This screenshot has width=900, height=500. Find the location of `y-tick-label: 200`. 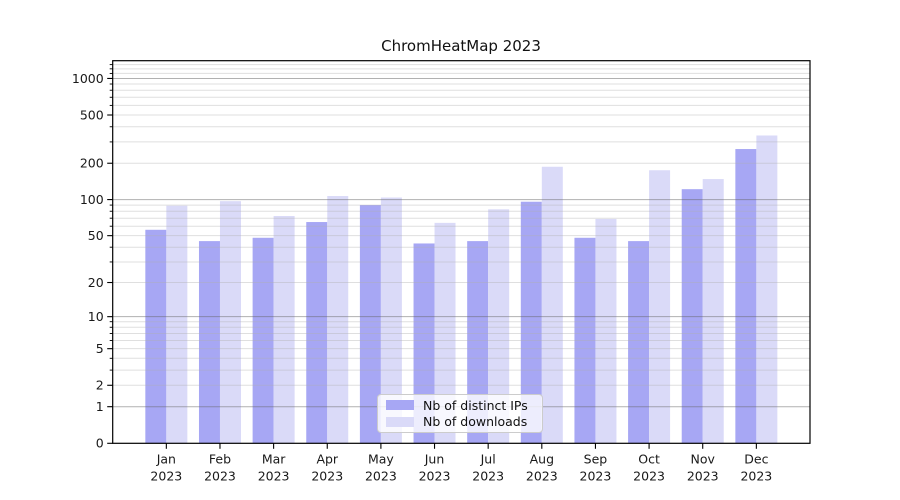

y-tick-label: 200 is located at coordinates (92, 163).